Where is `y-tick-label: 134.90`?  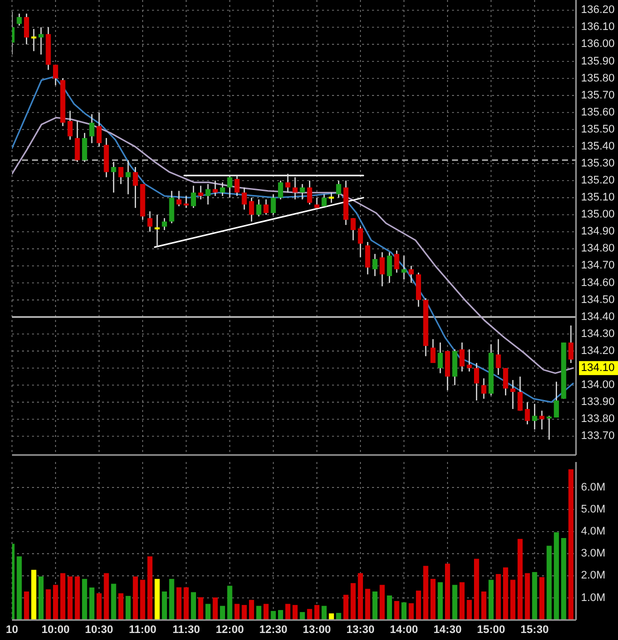
y-tick-label: 134.90 is located at coordinates (598, 232).